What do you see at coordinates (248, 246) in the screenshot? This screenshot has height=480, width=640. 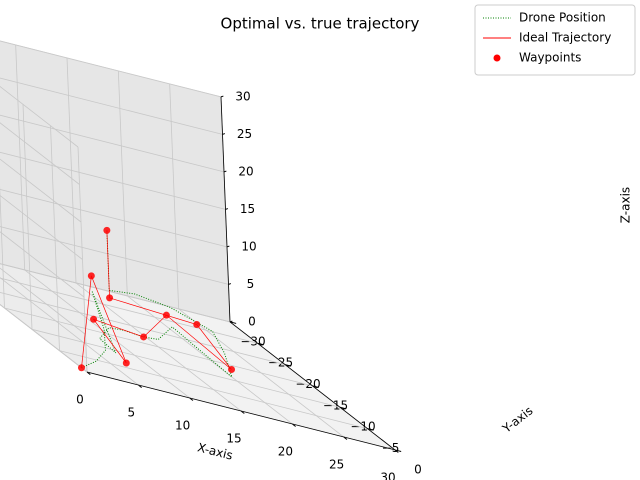 I see `z-tick-label: 10` at bounding box center [248, 246].